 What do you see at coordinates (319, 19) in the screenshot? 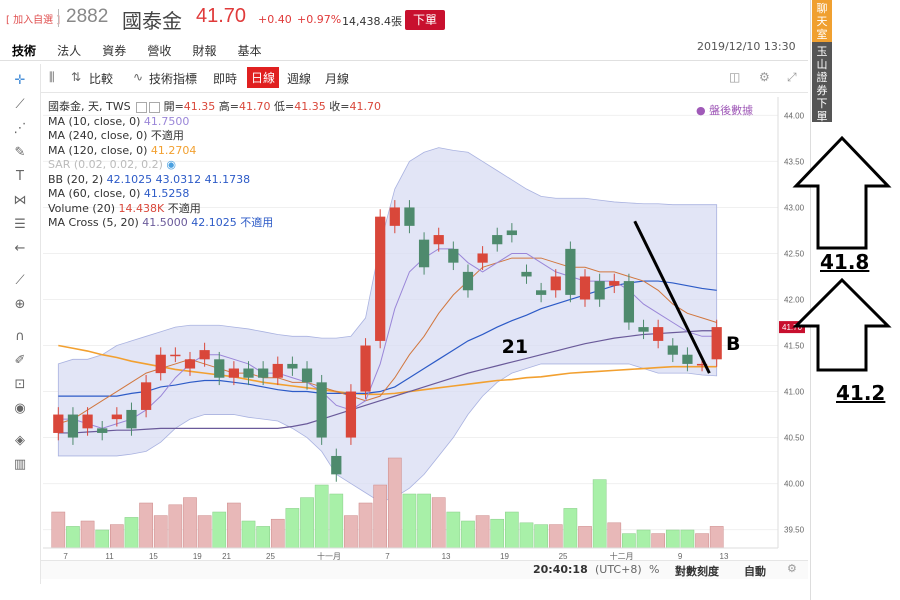
I see `price-change-pct: +0.97%` at bounding box center [319, 19].